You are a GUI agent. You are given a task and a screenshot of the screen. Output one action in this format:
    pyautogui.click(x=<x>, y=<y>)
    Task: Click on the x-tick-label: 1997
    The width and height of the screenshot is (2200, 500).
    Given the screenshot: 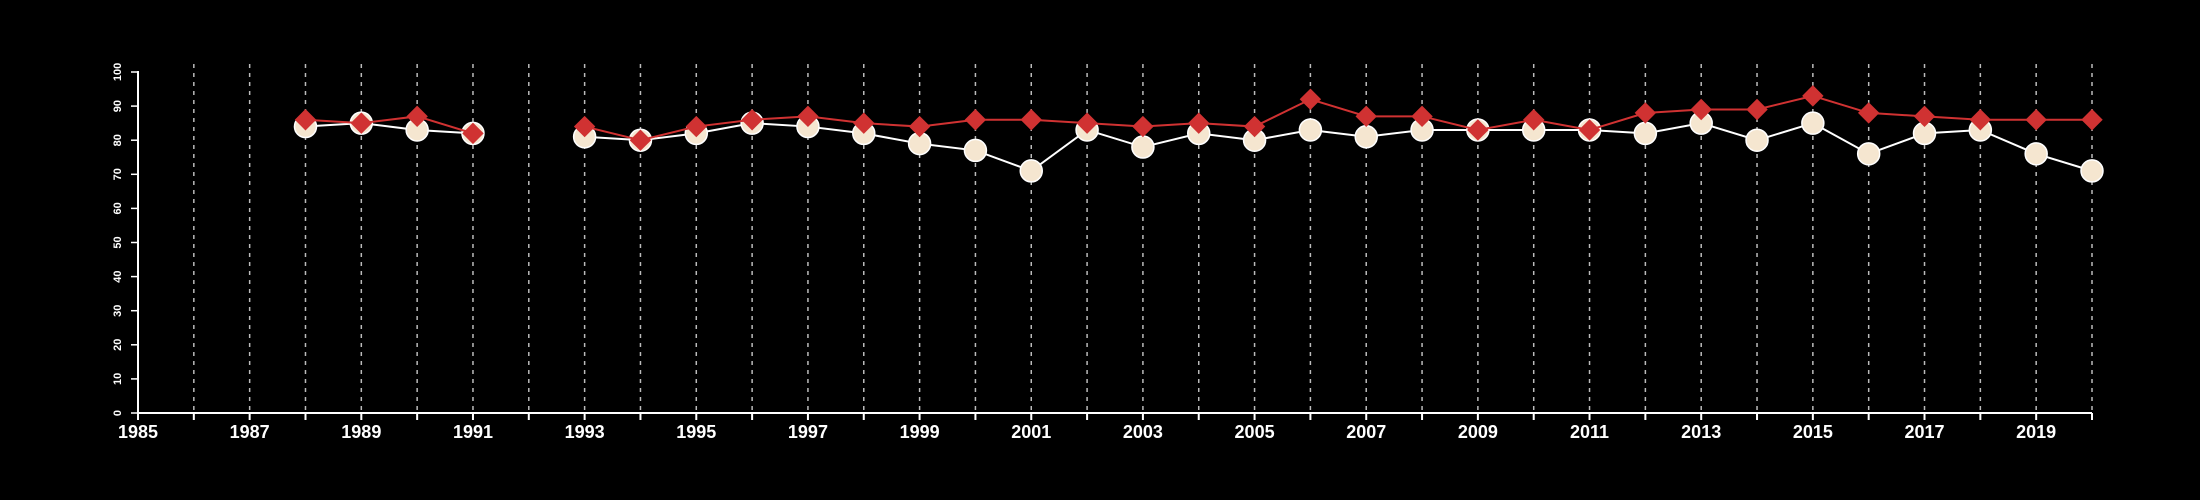 What is the action you would take?
    pyautogui.click(x=808, y=432)
    